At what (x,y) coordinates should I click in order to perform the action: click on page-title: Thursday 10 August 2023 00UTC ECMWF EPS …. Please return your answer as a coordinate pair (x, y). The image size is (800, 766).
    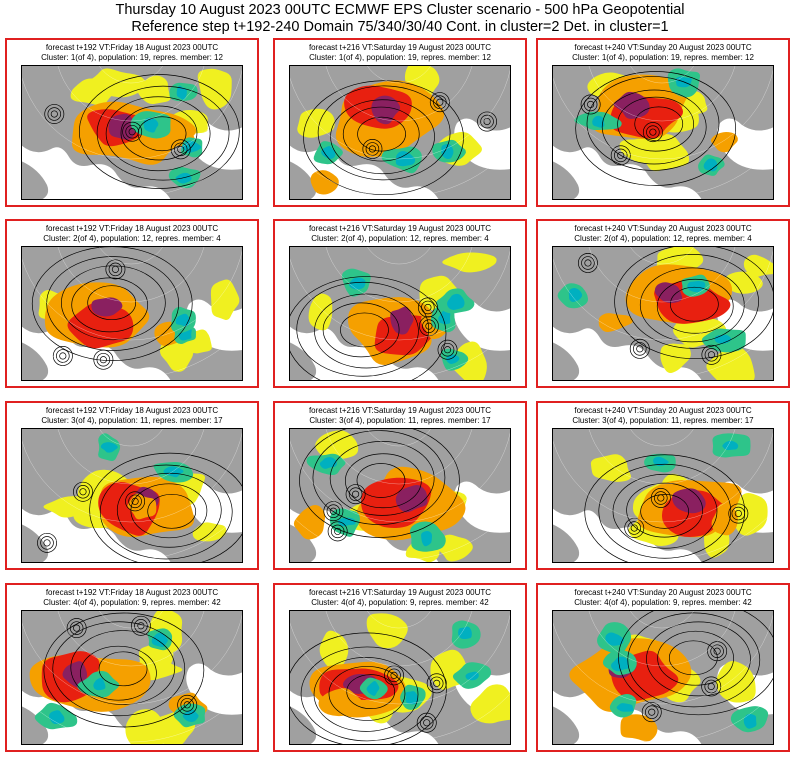
    Looking at the image, I should click on (400, 10).